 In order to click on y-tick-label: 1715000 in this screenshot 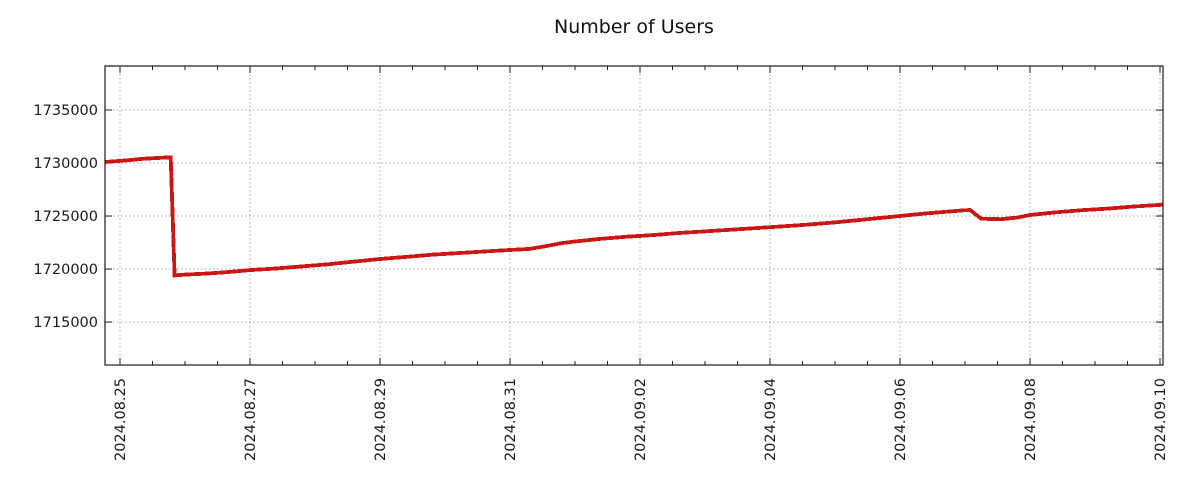, I will do `click(65, 323)`.